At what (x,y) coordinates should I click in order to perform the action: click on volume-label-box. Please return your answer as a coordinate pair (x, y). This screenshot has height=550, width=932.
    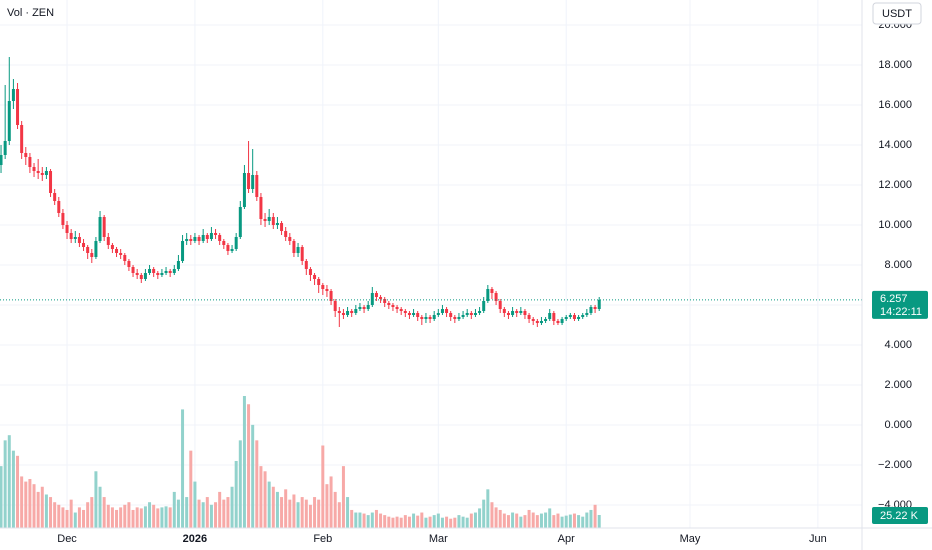
    Looking at the image, I should click on (900, 515).